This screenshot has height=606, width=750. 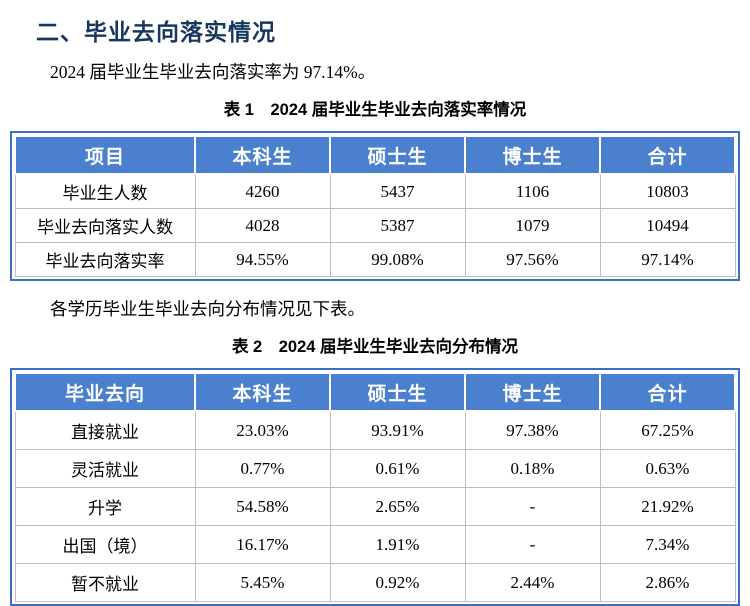 What do you see at coordinates (105, 582) in the screenshot?
I see `row-label-cell: 暂不就业` at bounding box center [105, 582].